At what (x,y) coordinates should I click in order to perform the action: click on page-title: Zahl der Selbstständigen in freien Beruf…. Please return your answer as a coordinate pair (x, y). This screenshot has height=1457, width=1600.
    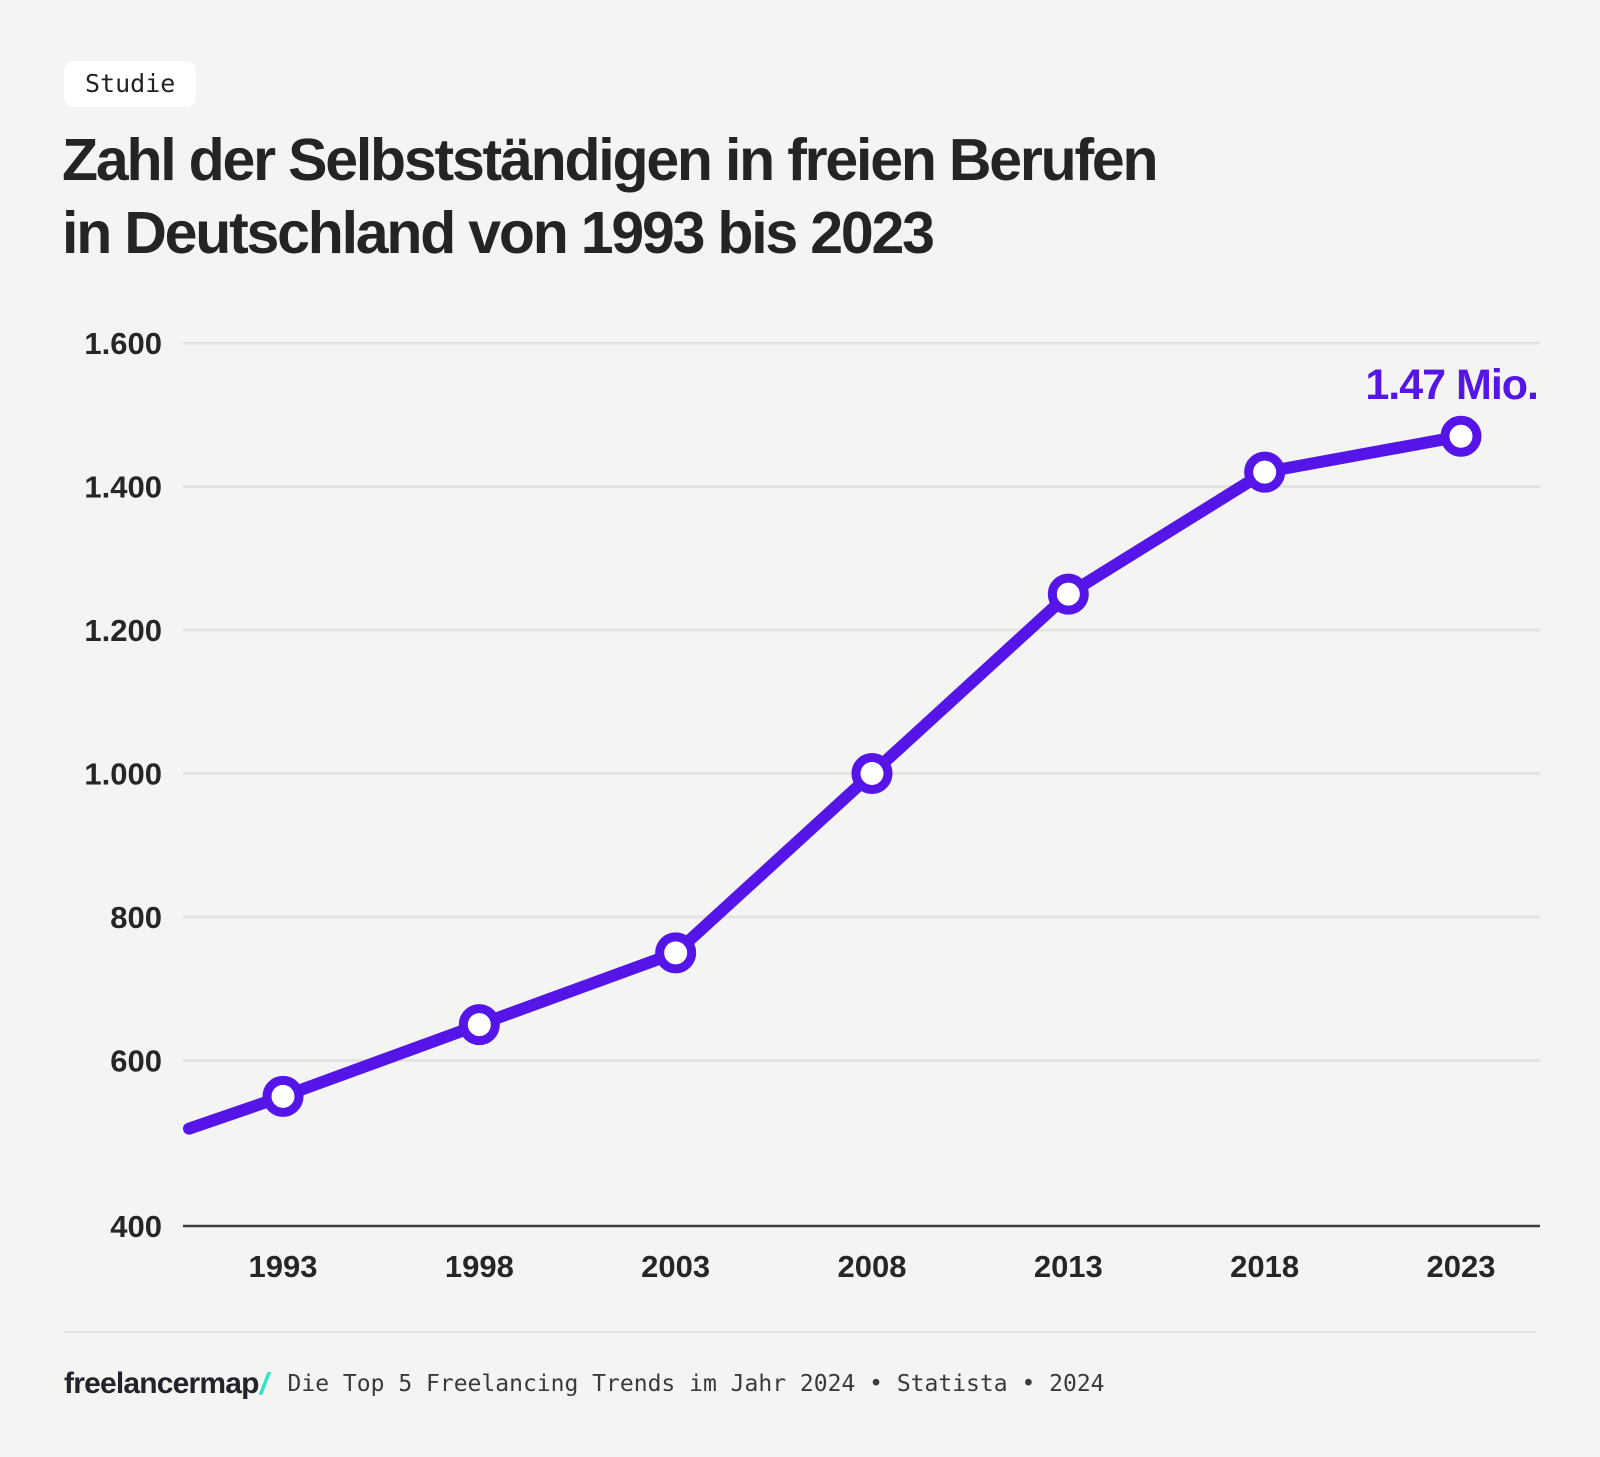
    Looking at the image, I should click on (610, 197).